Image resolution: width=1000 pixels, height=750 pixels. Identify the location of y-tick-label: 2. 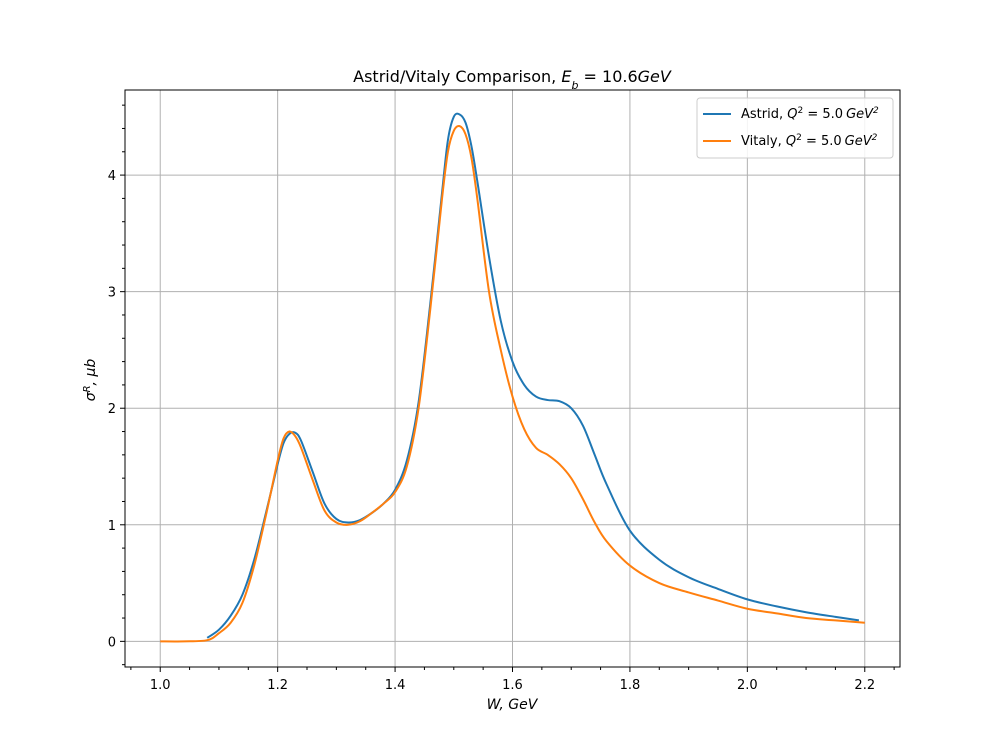
(112, 409).